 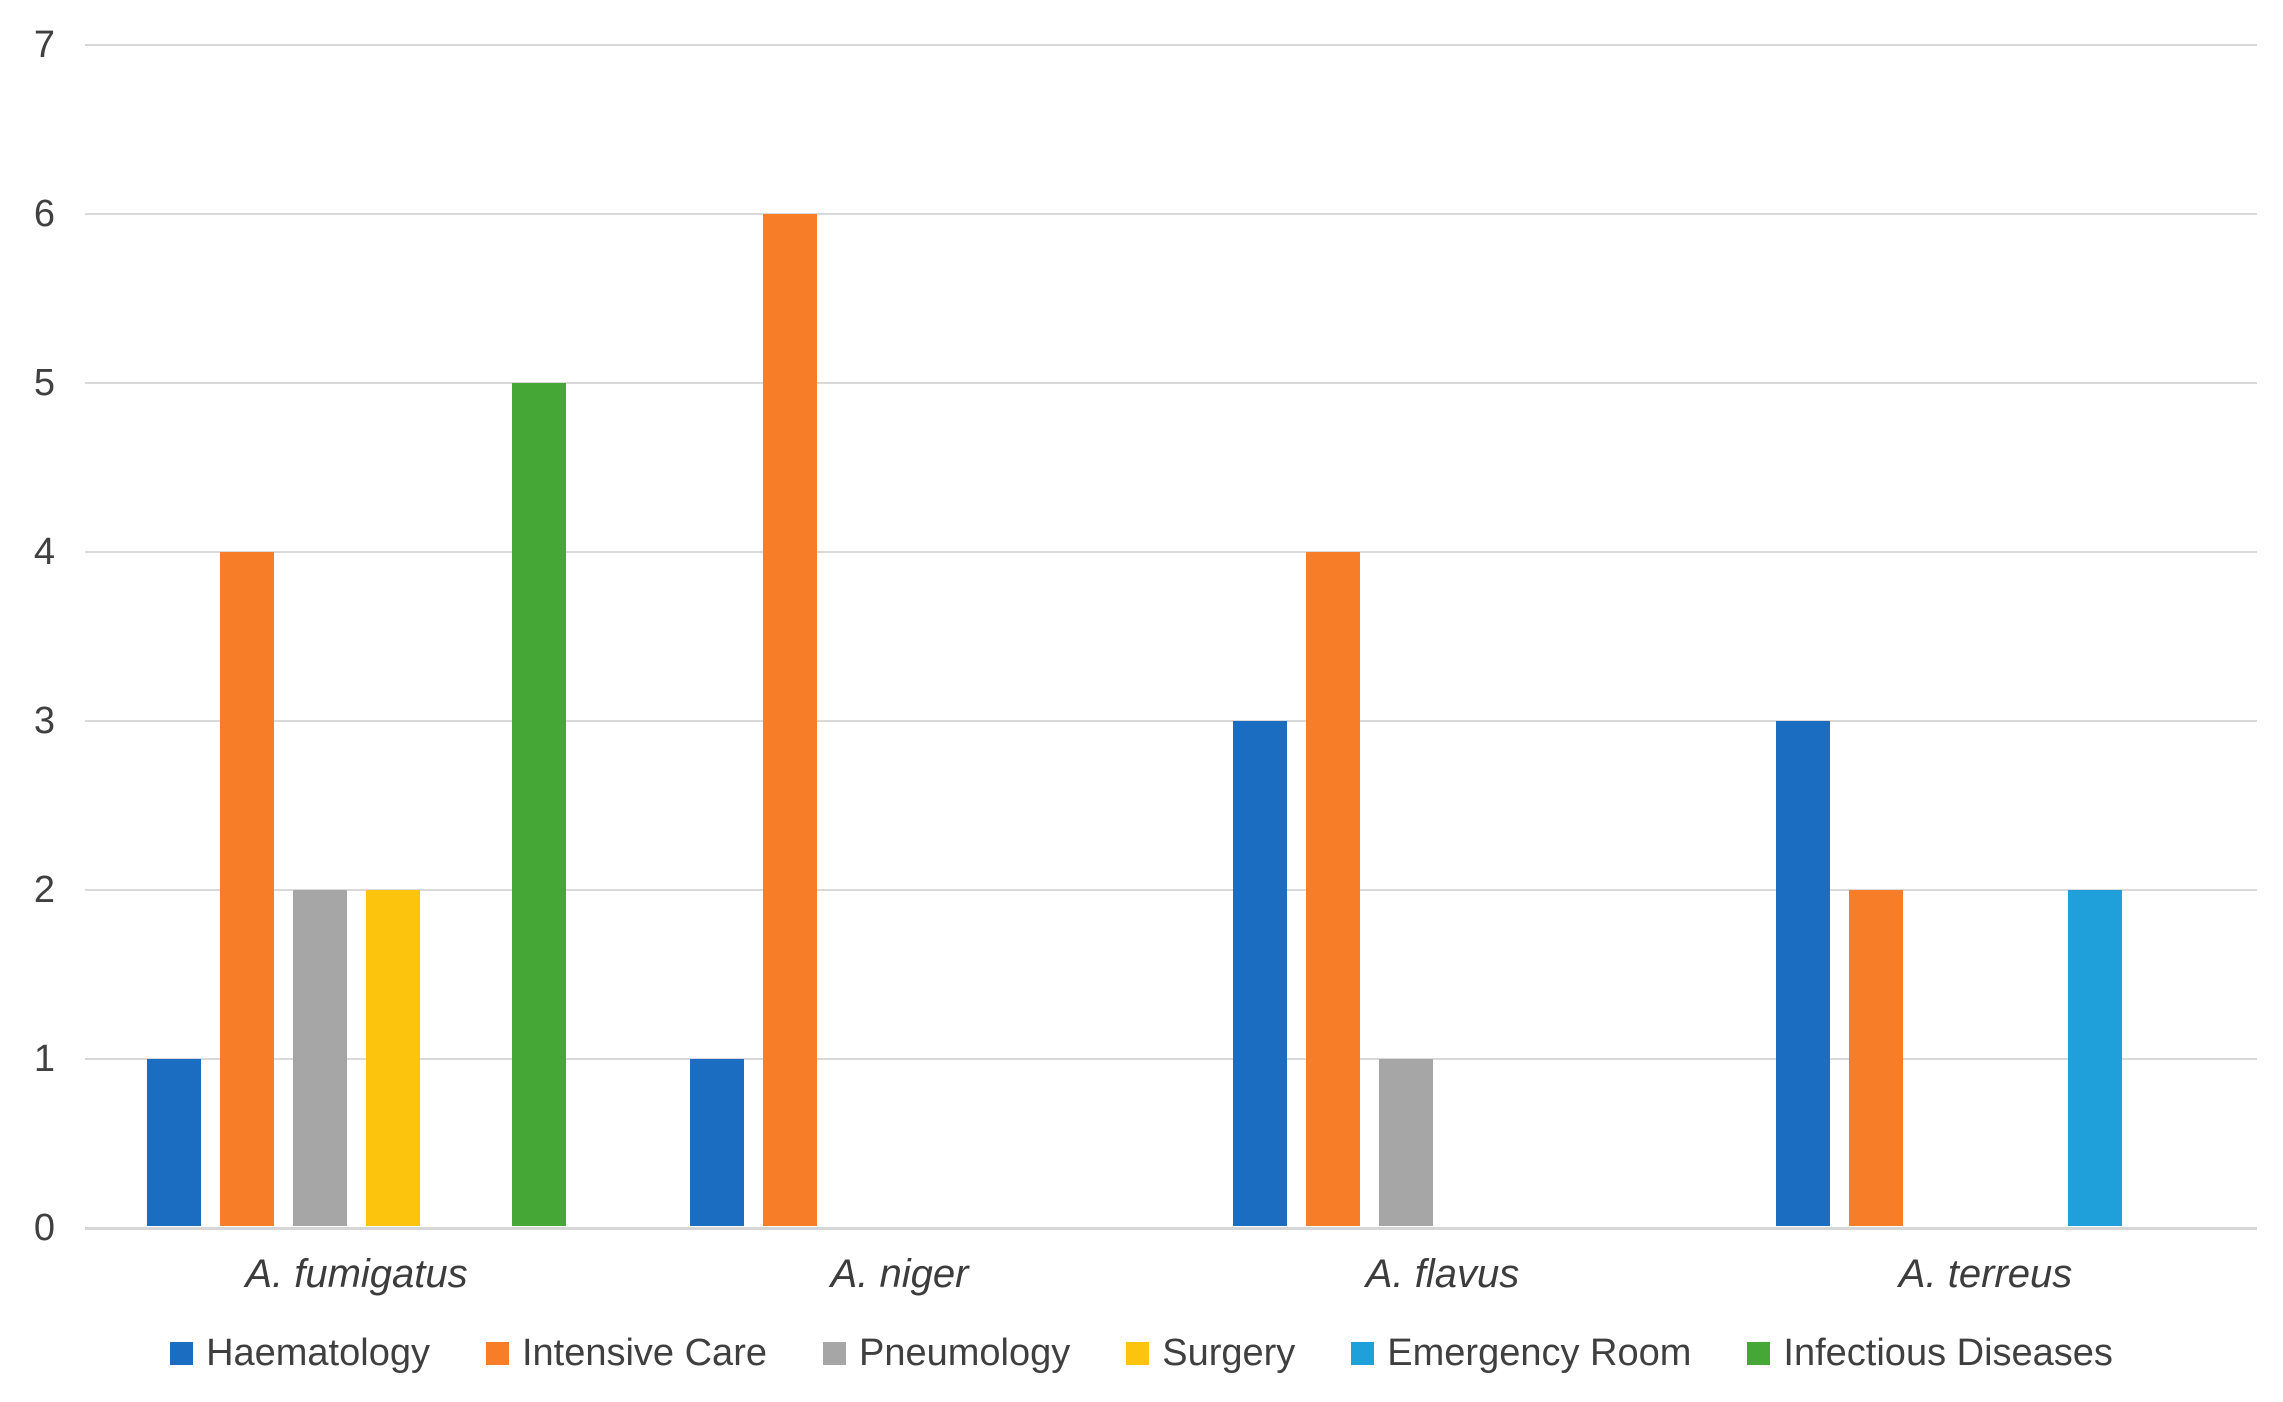 What do you see at coordinates (318, 1353) in the screenshot?
I see `legend-label-haematology: Haematology` at bounding box center [318, 1353].